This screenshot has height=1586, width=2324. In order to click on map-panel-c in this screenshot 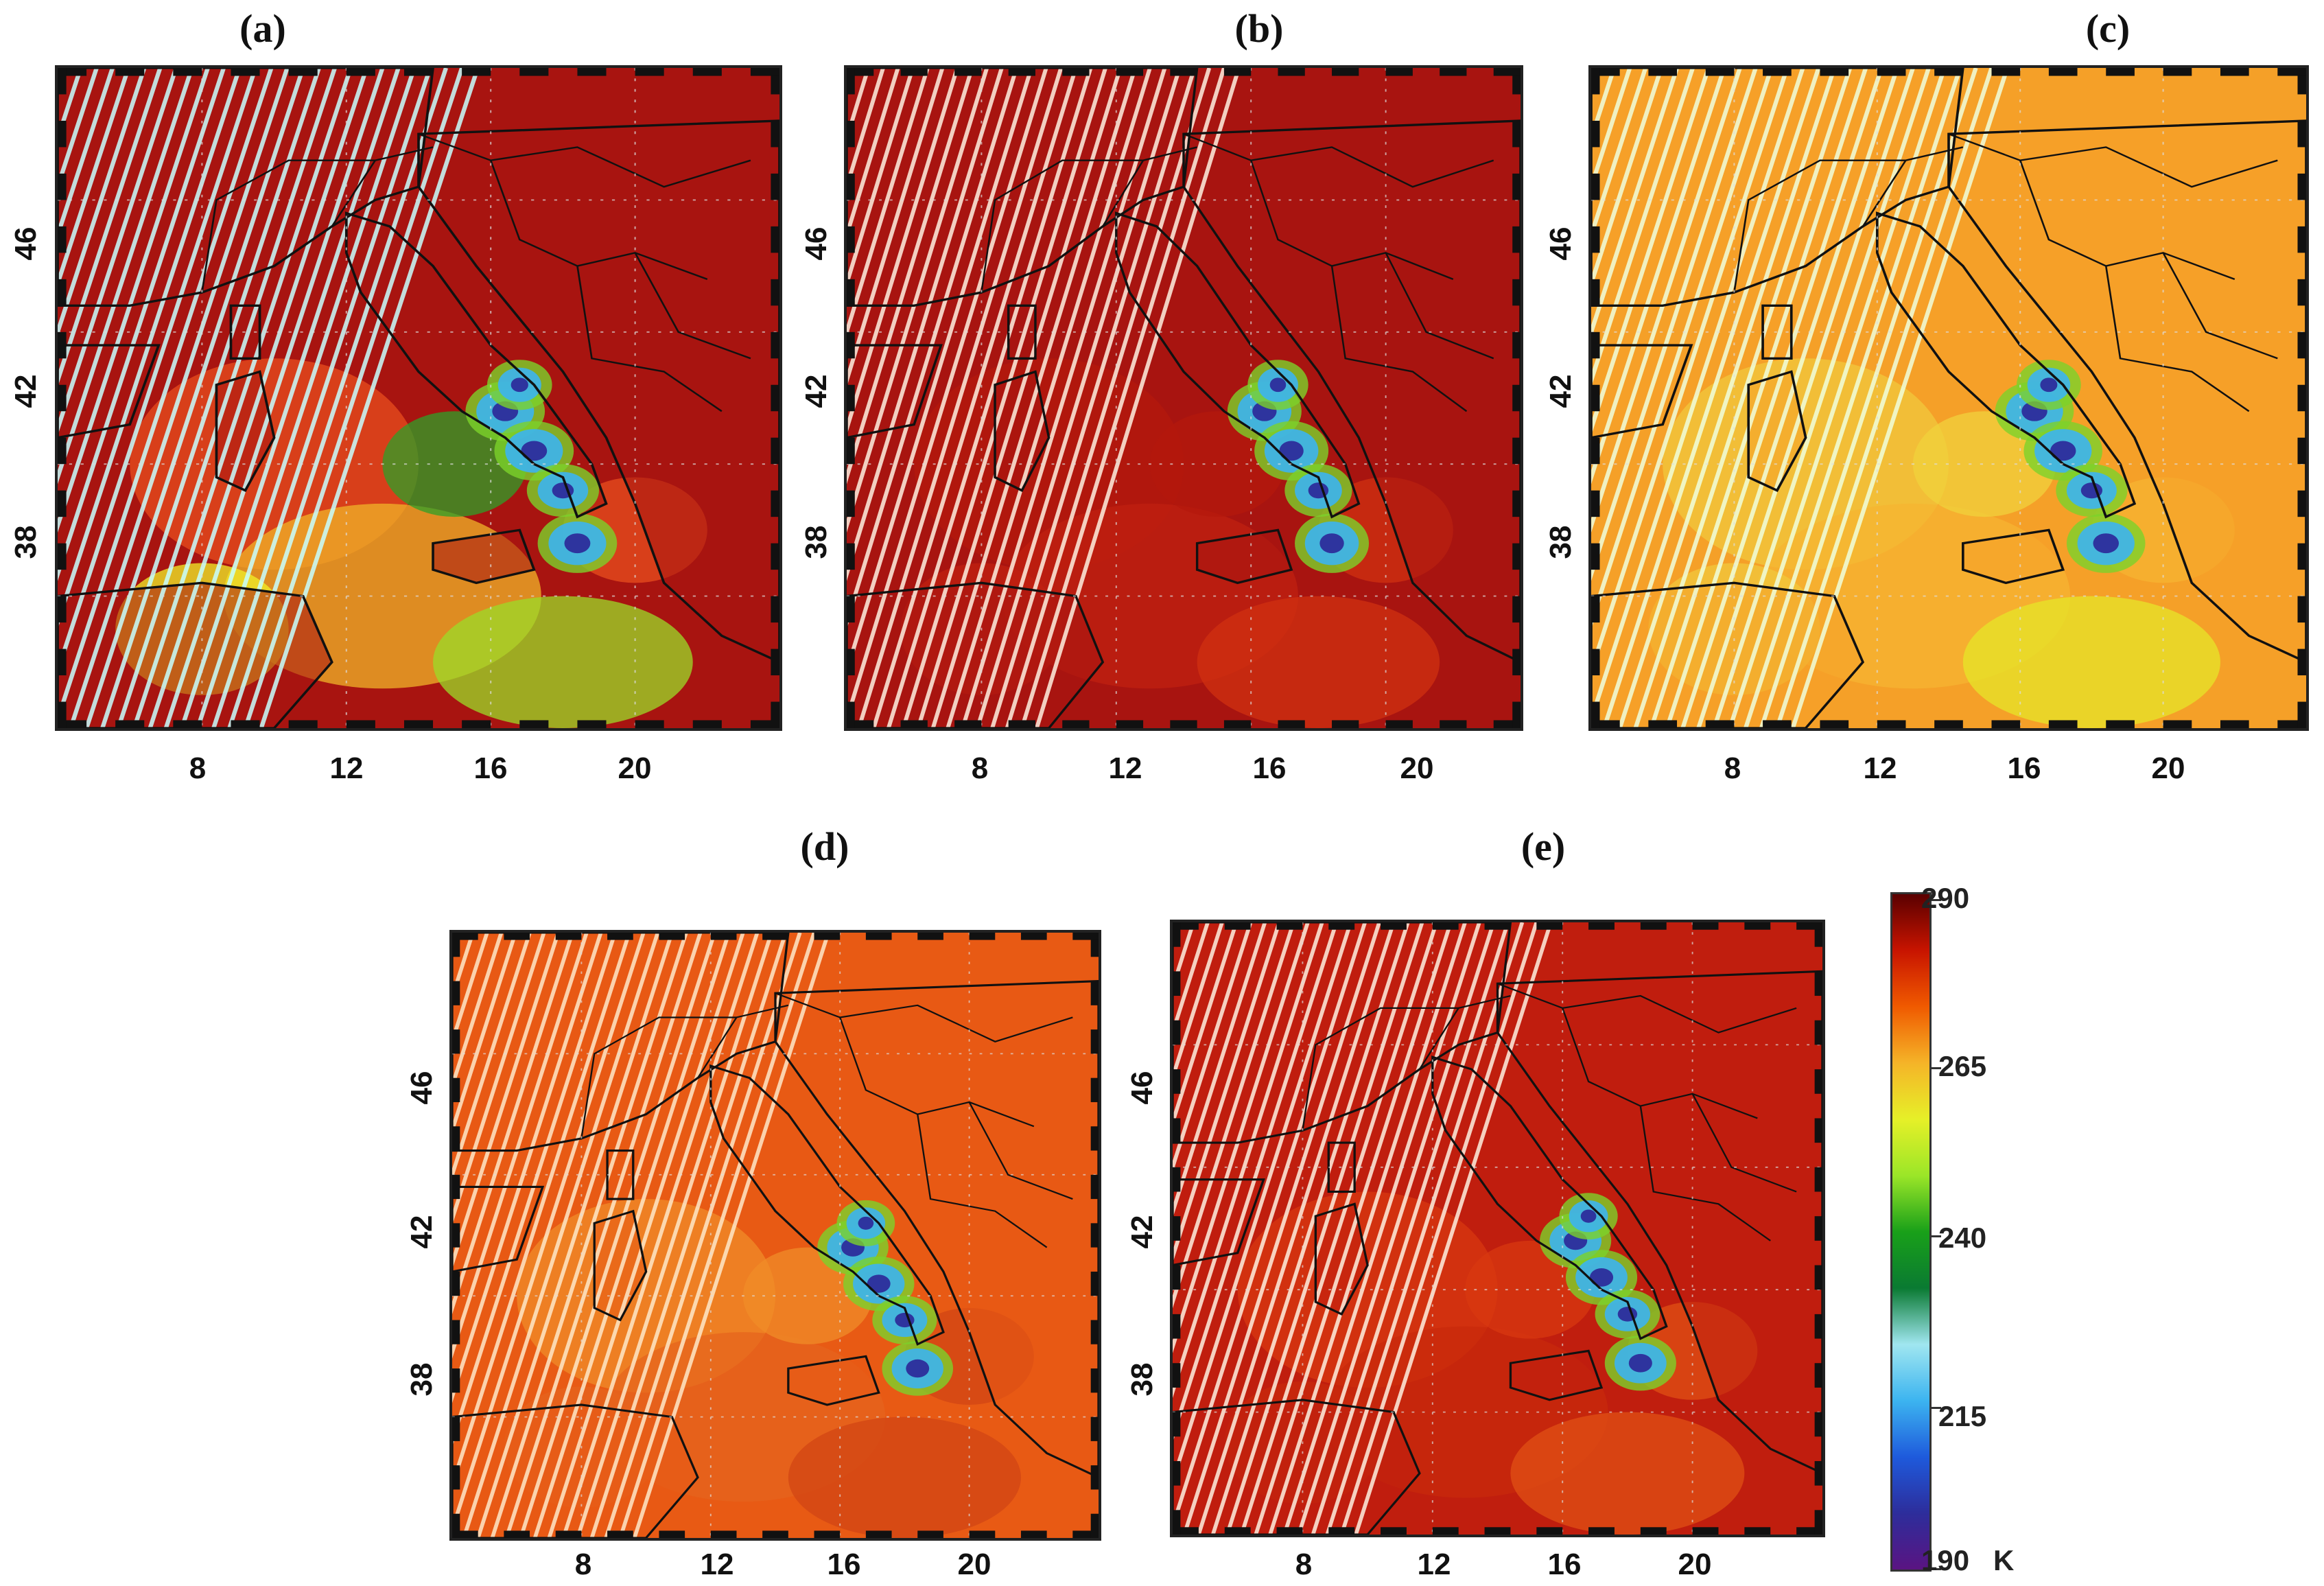, I will do `click(1949, 398)`.